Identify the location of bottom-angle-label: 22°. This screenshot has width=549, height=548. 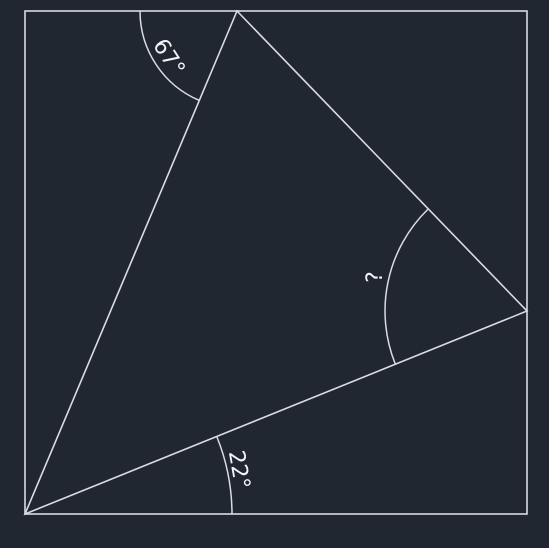
(238, 470).